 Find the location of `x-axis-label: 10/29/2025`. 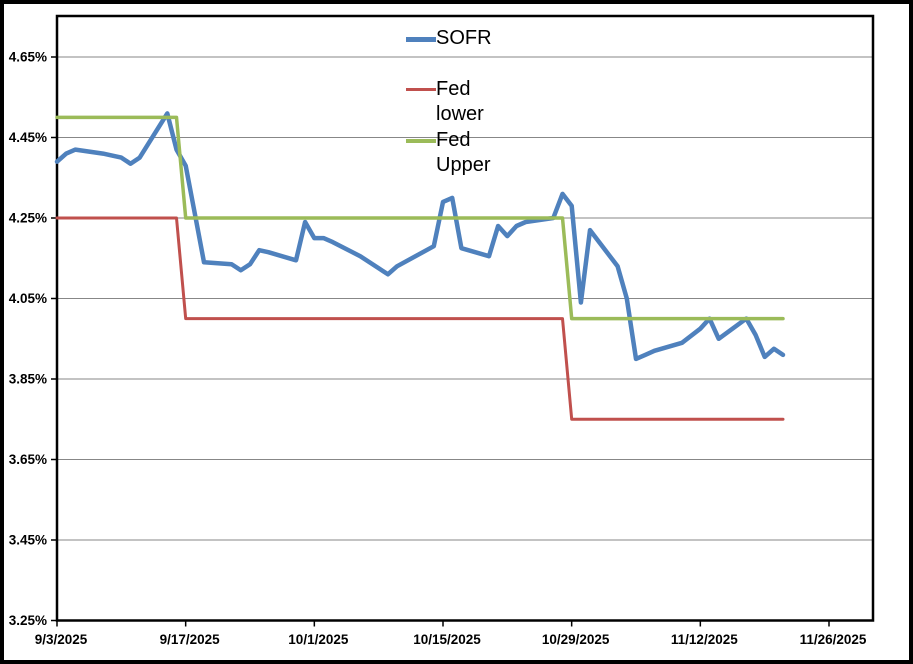

x-axis-label: 10/29/2025 is located at coordinates (576, 639).